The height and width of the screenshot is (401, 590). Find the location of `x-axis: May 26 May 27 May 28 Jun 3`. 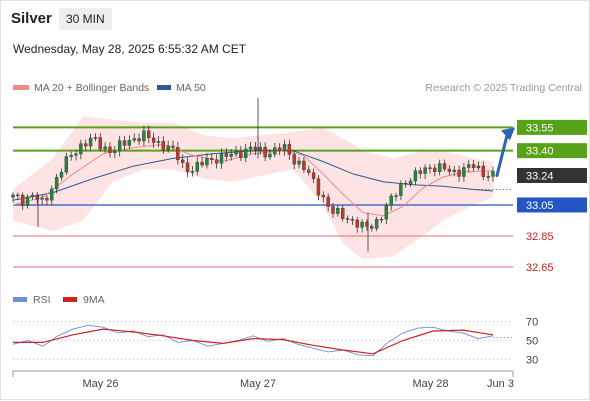

x-axis: May 26 May 27 May 28 Jun 3 is located at coordinates (263, 380).